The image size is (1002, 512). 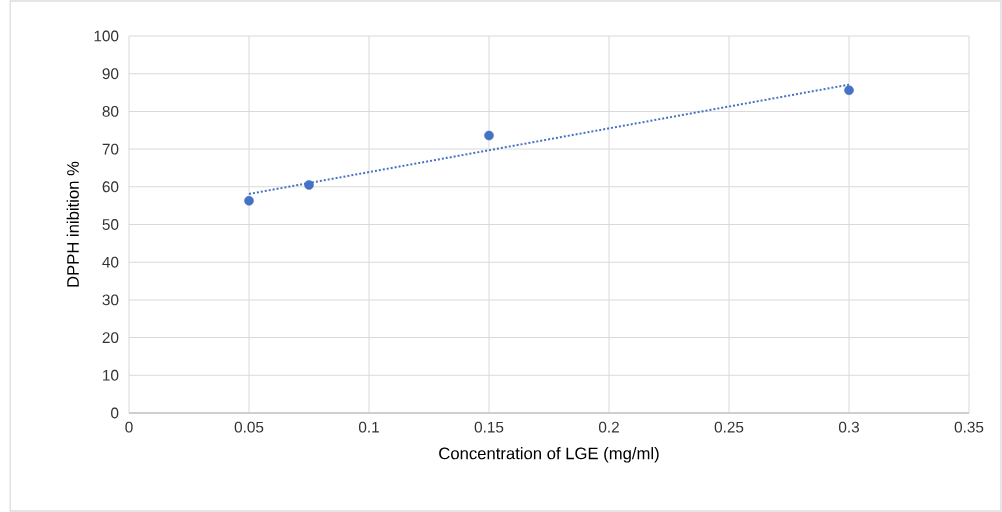 What do you see at coordinates (110, 74) in the screenshot?
I see `y-tick-label: 90` at bounding box center [110, 74].